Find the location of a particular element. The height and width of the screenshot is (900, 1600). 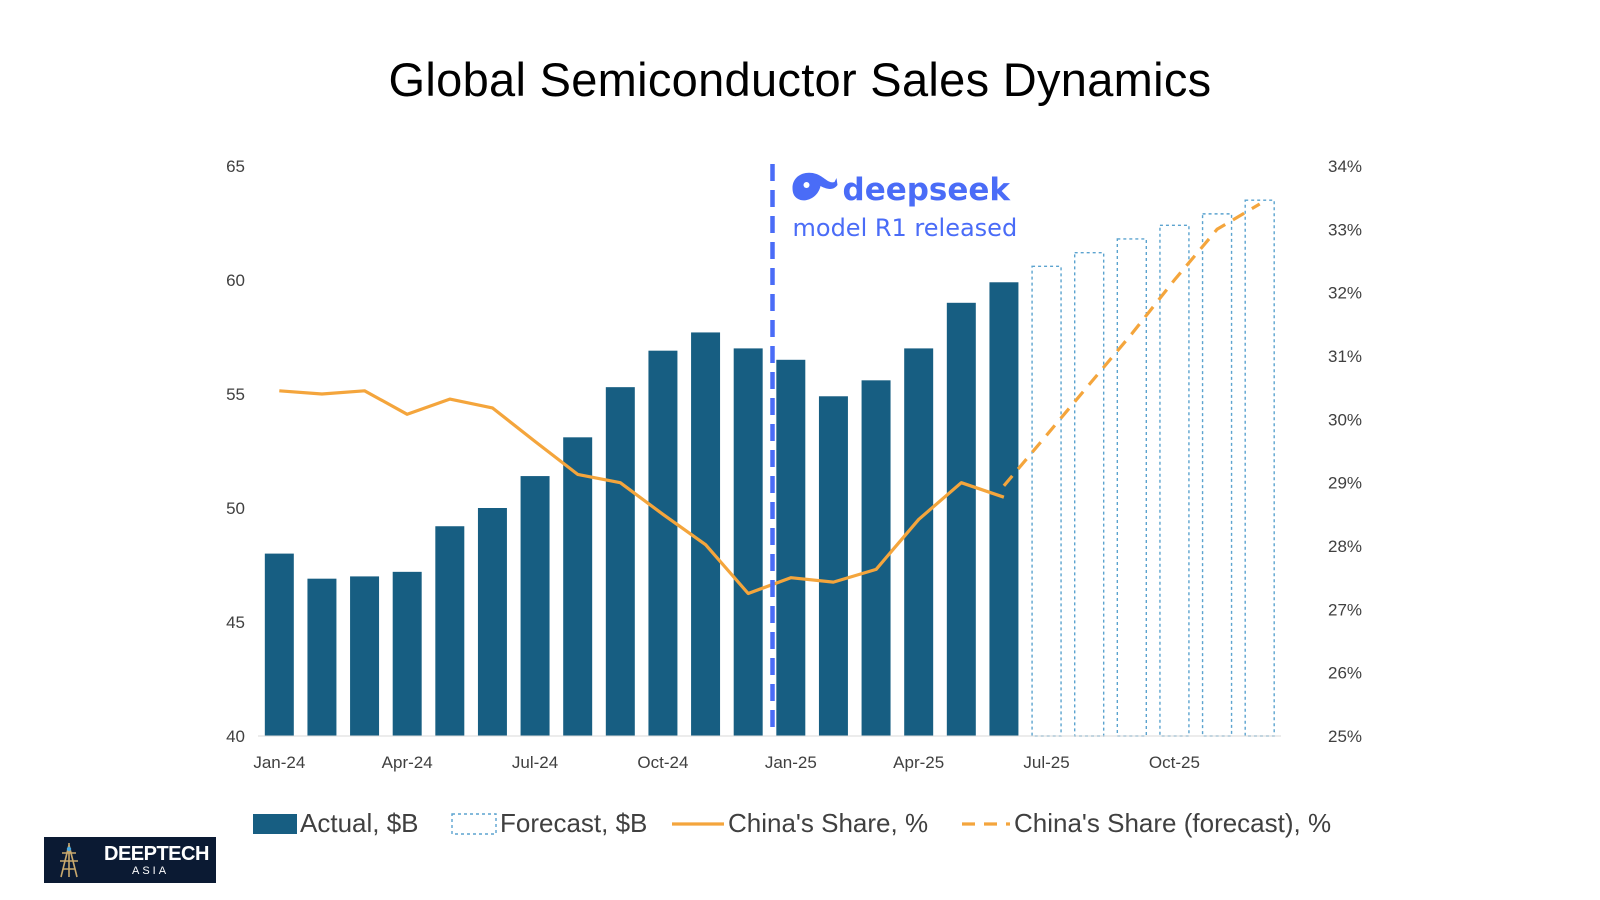

legend-swatch-forecast is located at coordinates (474, 824).